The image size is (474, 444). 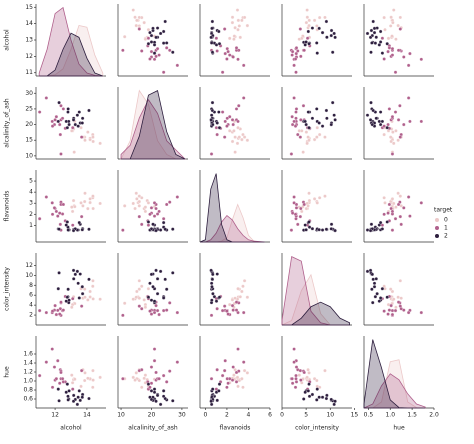 I want to click on x-axis-label: alcalinity_of_ash, so click(x=153, y=428).